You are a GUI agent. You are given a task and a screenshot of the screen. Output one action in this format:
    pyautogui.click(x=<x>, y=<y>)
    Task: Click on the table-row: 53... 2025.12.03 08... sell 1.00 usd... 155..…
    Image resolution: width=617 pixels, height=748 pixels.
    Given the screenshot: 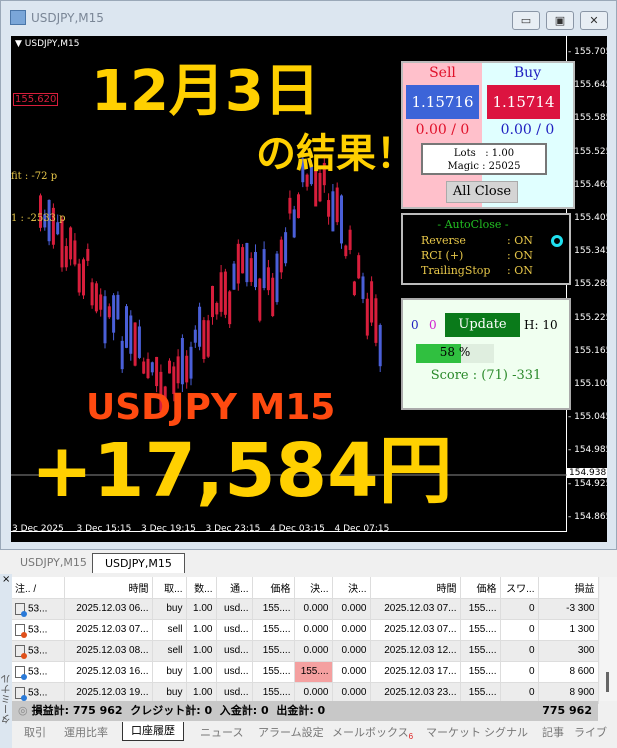 What is the action you would take?
    pyautogui.click(x=305, y=651)
    